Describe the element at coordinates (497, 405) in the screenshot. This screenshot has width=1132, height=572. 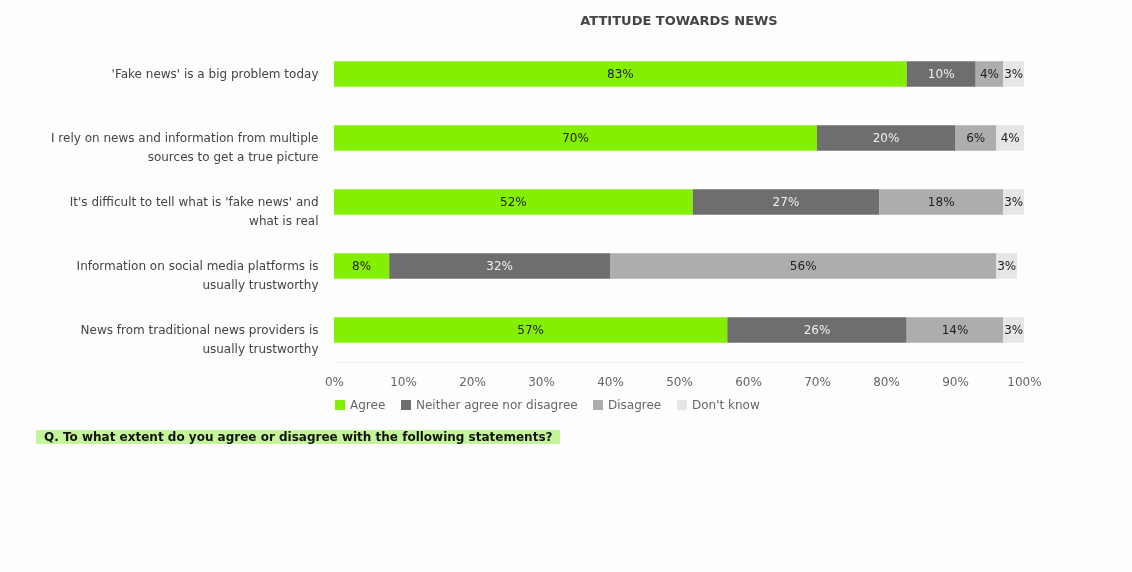
I see `legend-label: Neither agree nor disagree` at that location.